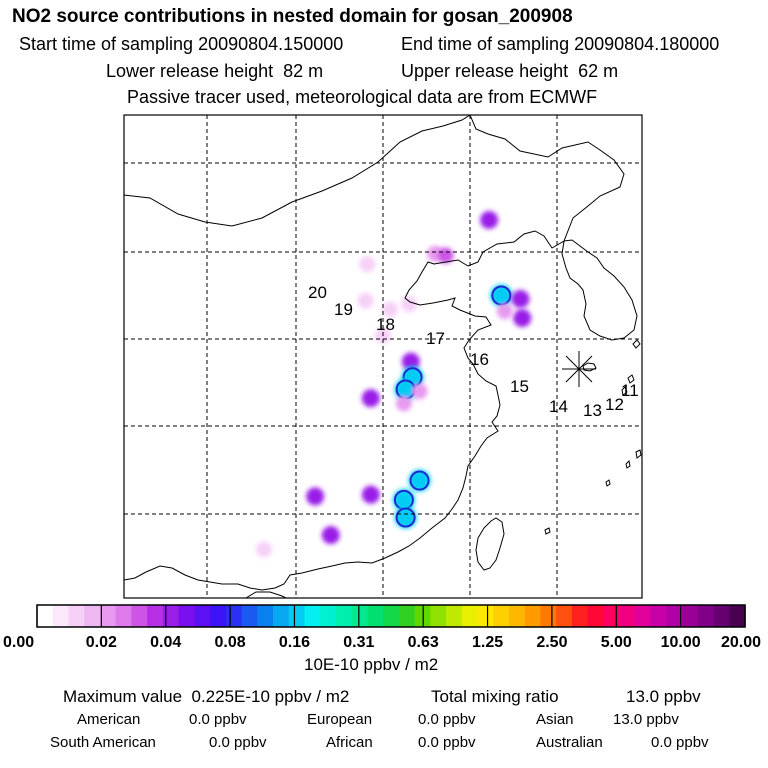 This screenshot has width=768, height=768. I want to click on jeju-coastline, so click(589, 367).